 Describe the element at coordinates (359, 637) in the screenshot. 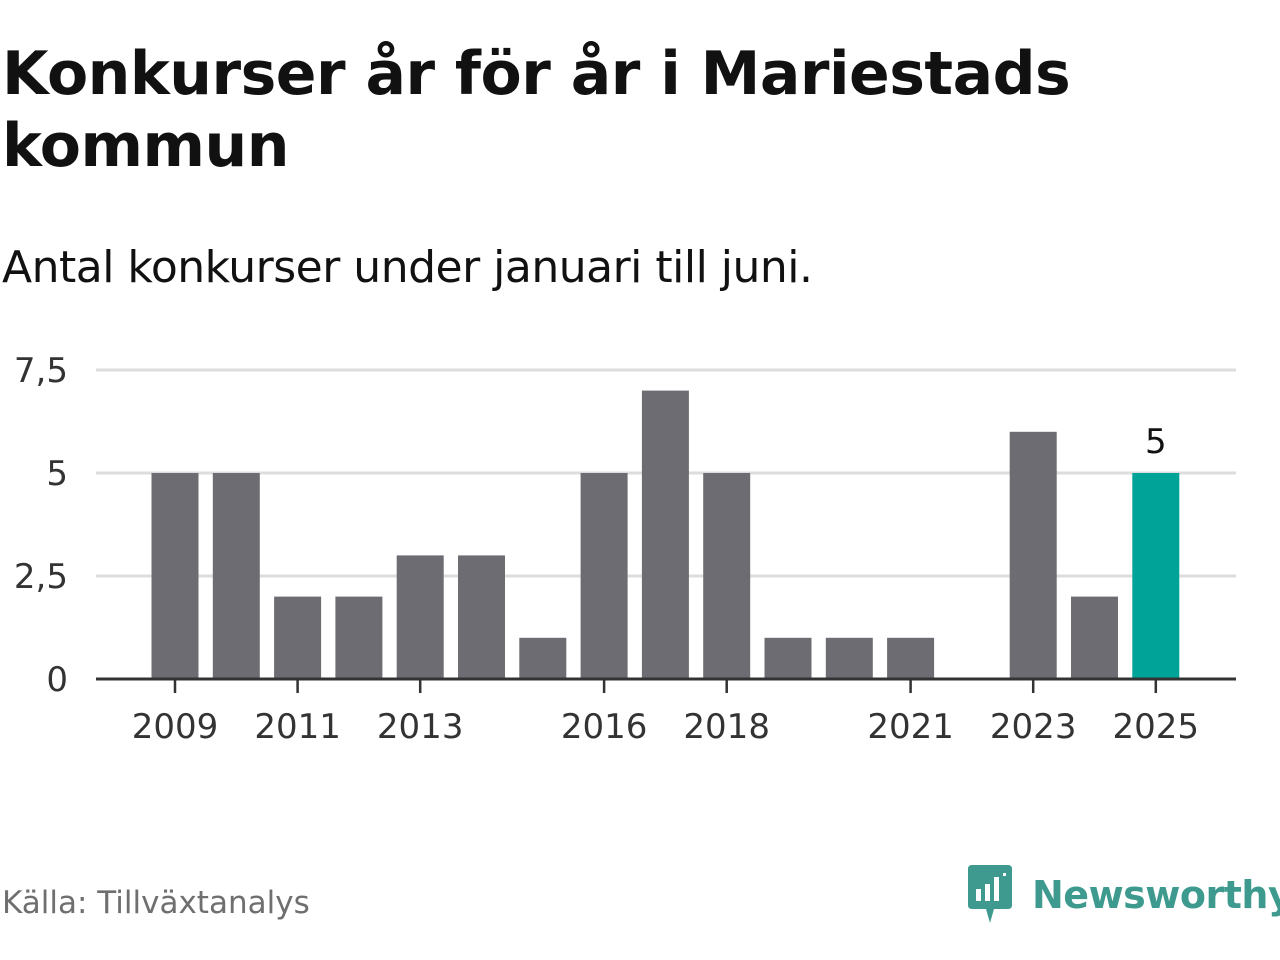

I see `bar-2012` at that location.